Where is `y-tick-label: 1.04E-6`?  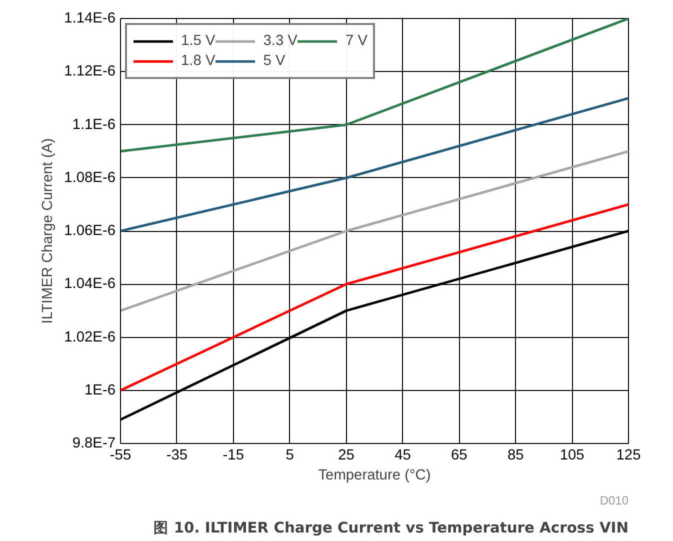 y-tick-label: 1.04E-6 is located at coordinates (90, 284).